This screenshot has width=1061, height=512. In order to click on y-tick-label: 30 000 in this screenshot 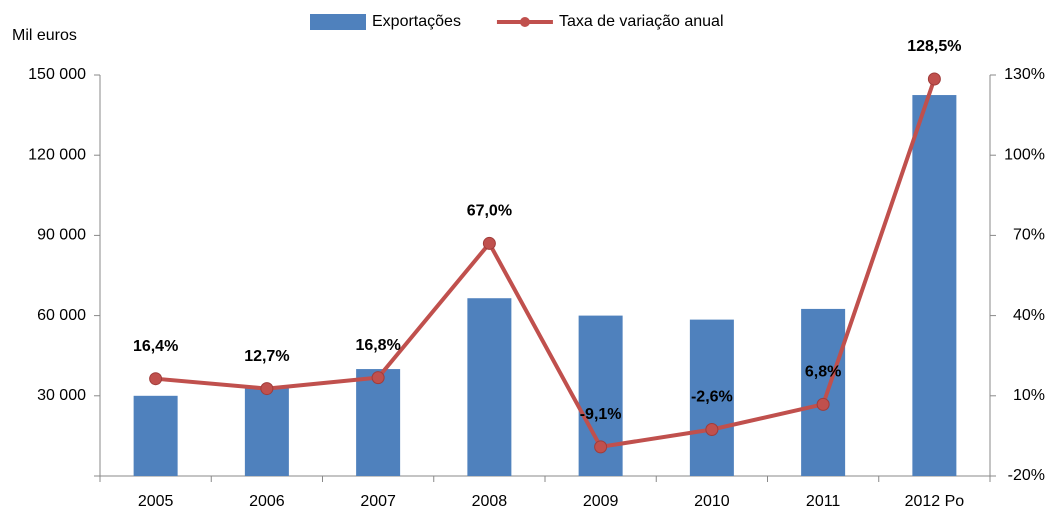, I will do `click(61, 395)`.